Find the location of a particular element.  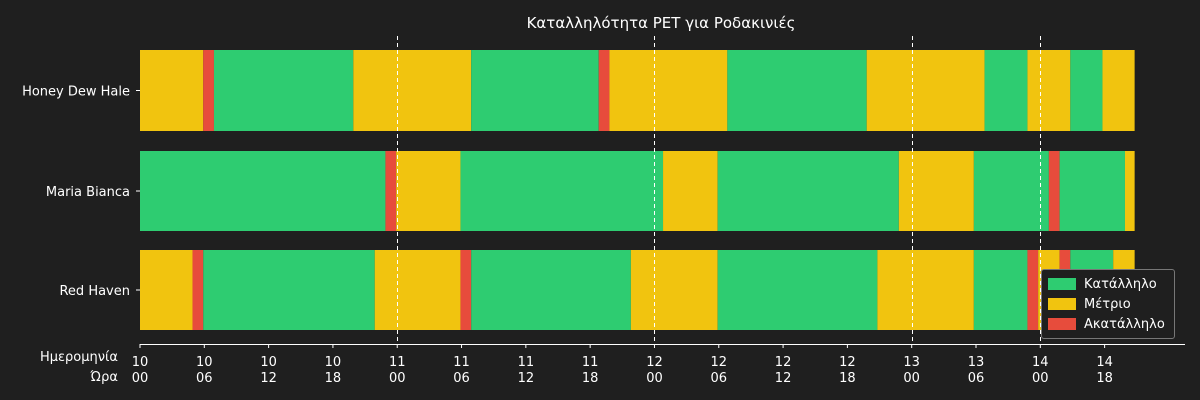

segment-2-6-mid is located at coordinates (674, 290).